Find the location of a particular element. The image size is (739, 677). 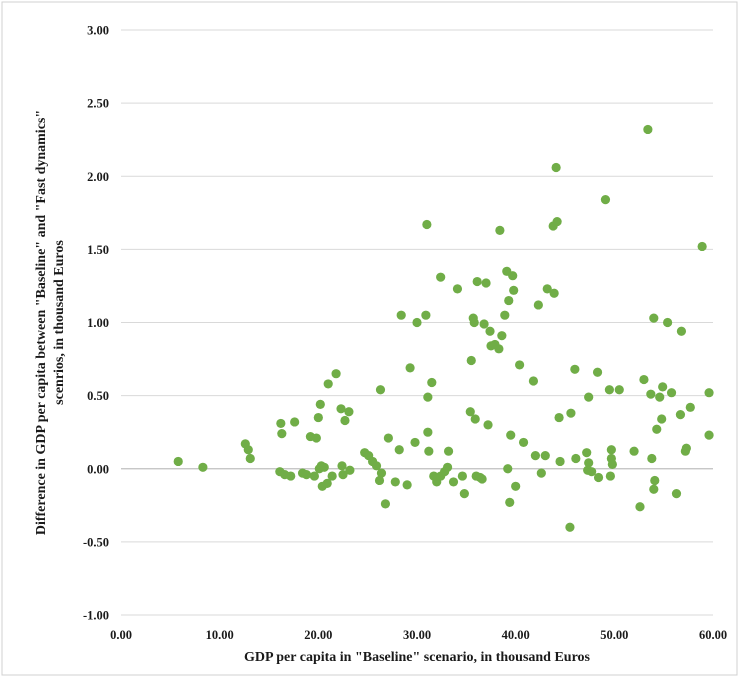

y-tick-label: 0.50 is located at coordinates (98, 396).